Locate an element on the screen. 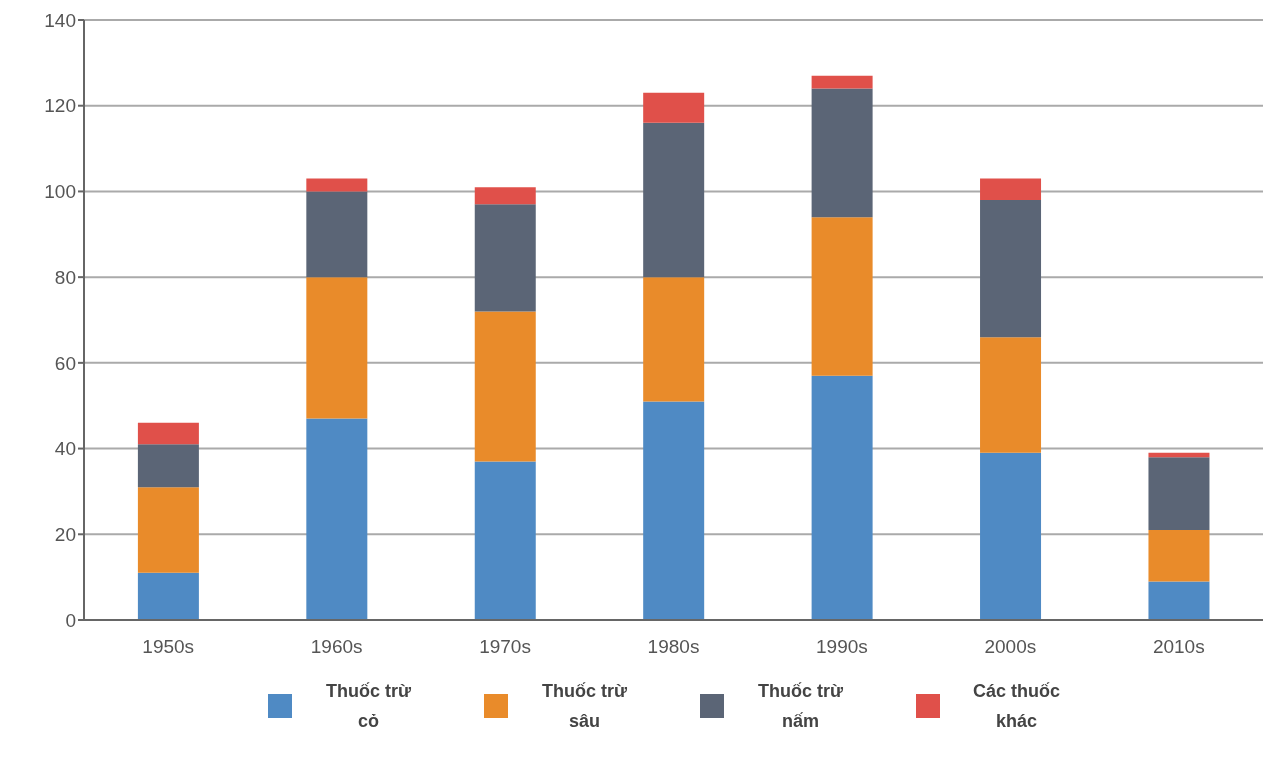 The height and width of the screenshot is (776, 1279). y-tick-label: 20 is located at coordinates (65, 535).